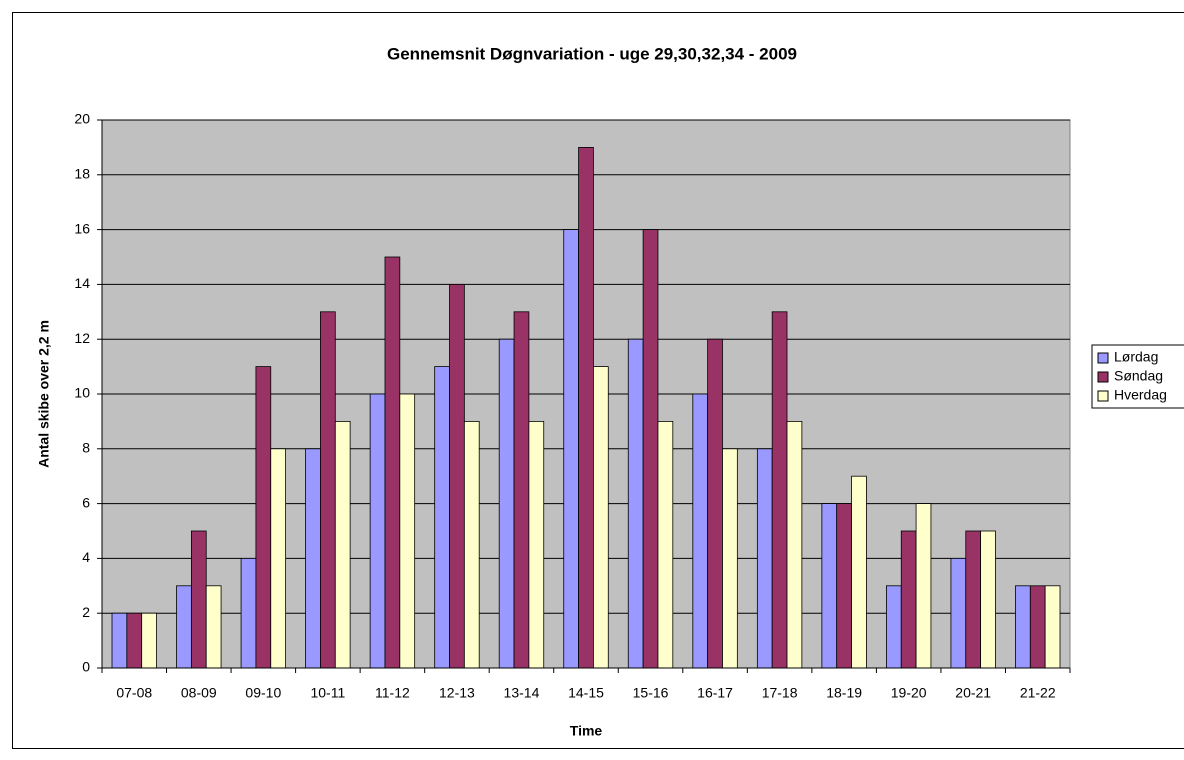  I want to click on x-tick-label: 15-16, so click(651, 693).